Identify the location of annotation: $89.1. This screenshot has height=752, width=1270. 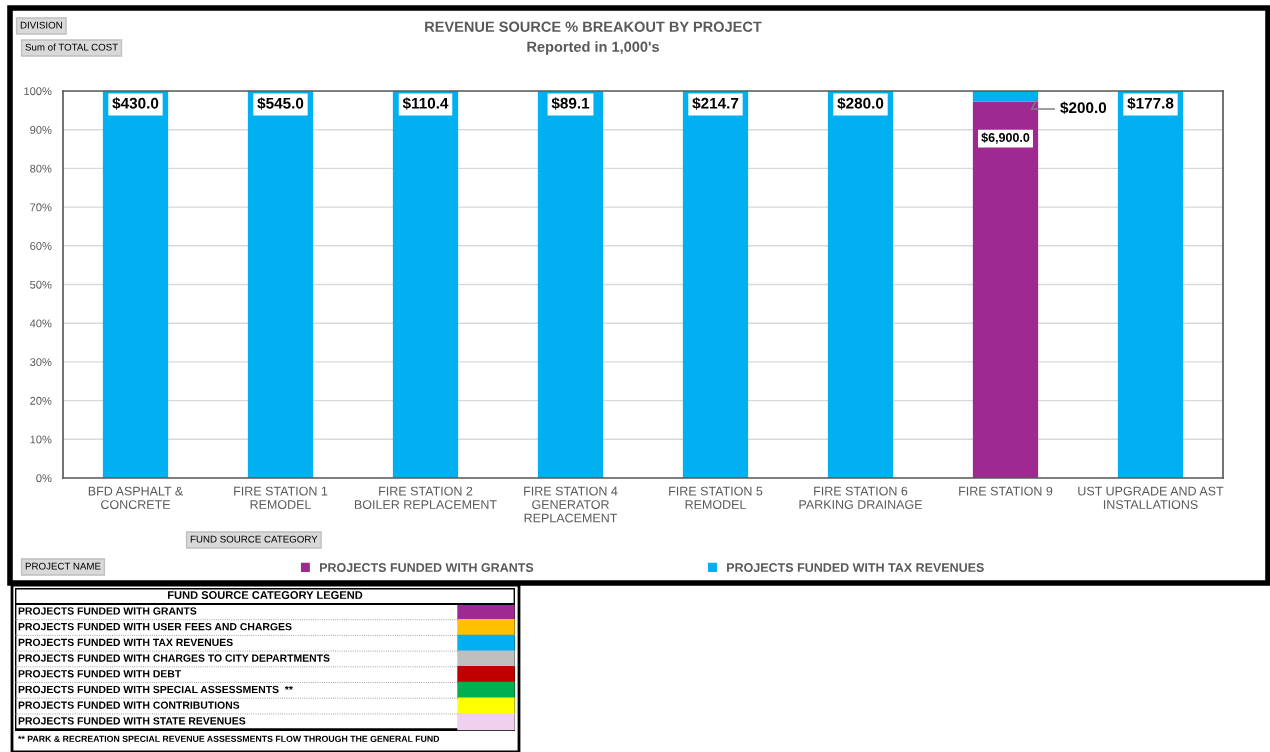
(570, 103).